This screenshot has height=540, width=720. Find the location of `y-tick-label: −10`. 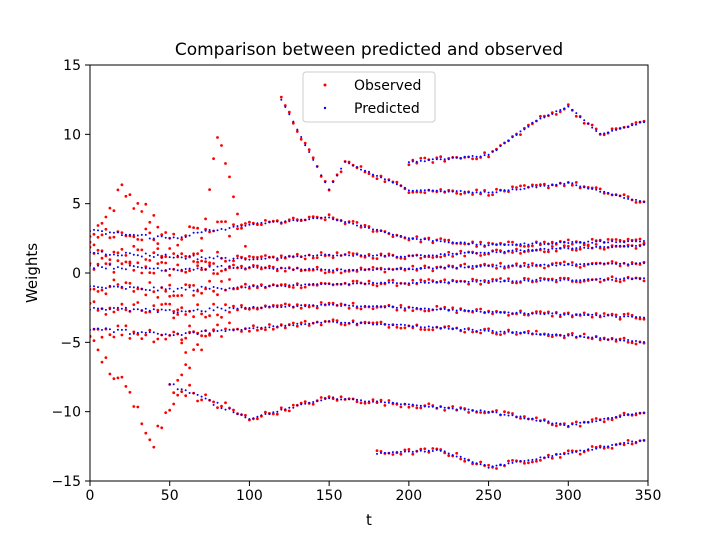

y-tick-label: −10 is located at coordinates (66, 413).